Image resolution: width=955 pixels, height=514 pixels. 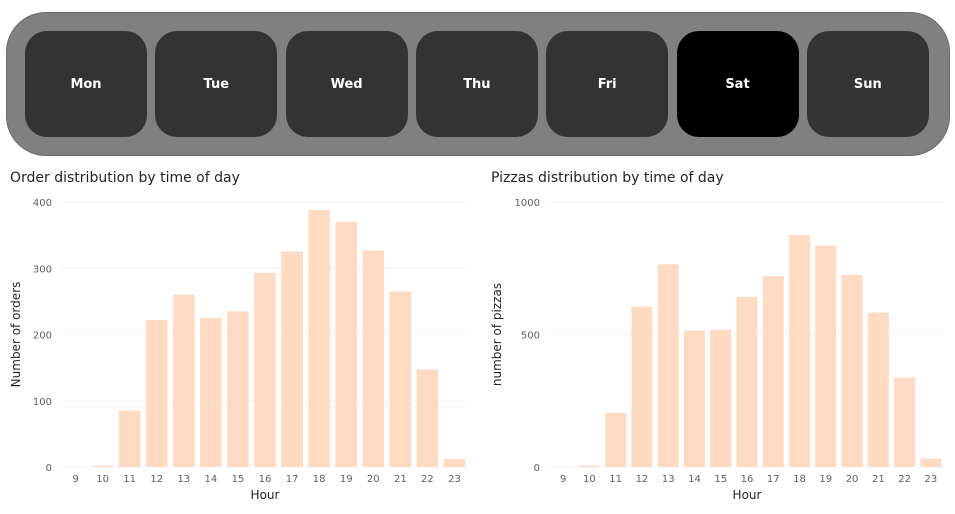 I want to click on day-button-tue: Tue, so click(x=216, y=84).